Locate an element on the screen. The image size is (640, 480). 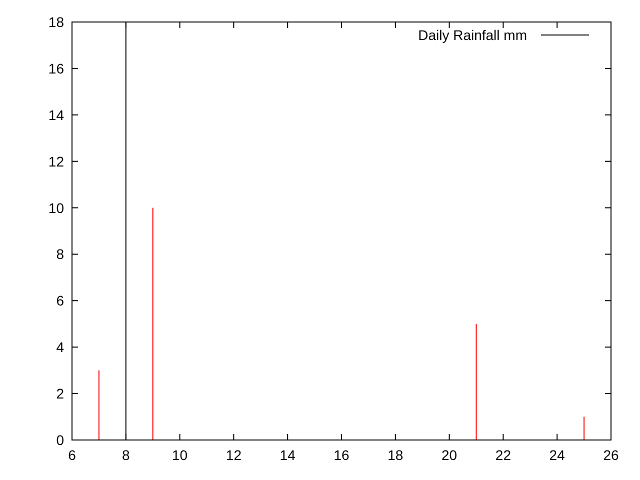
x-tick-label: 16 is located at coordinates (342, 455).